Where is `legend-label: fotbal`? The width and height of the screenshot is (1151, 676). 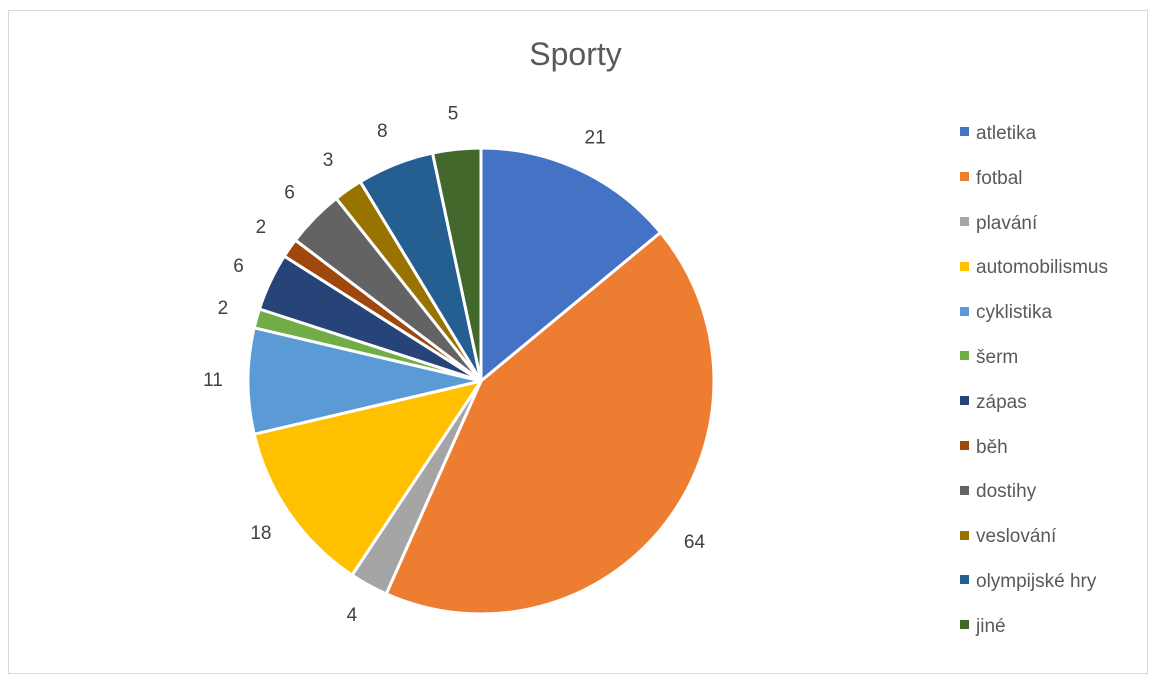 legend-label: fotbal is located at coordinates (999, 178).